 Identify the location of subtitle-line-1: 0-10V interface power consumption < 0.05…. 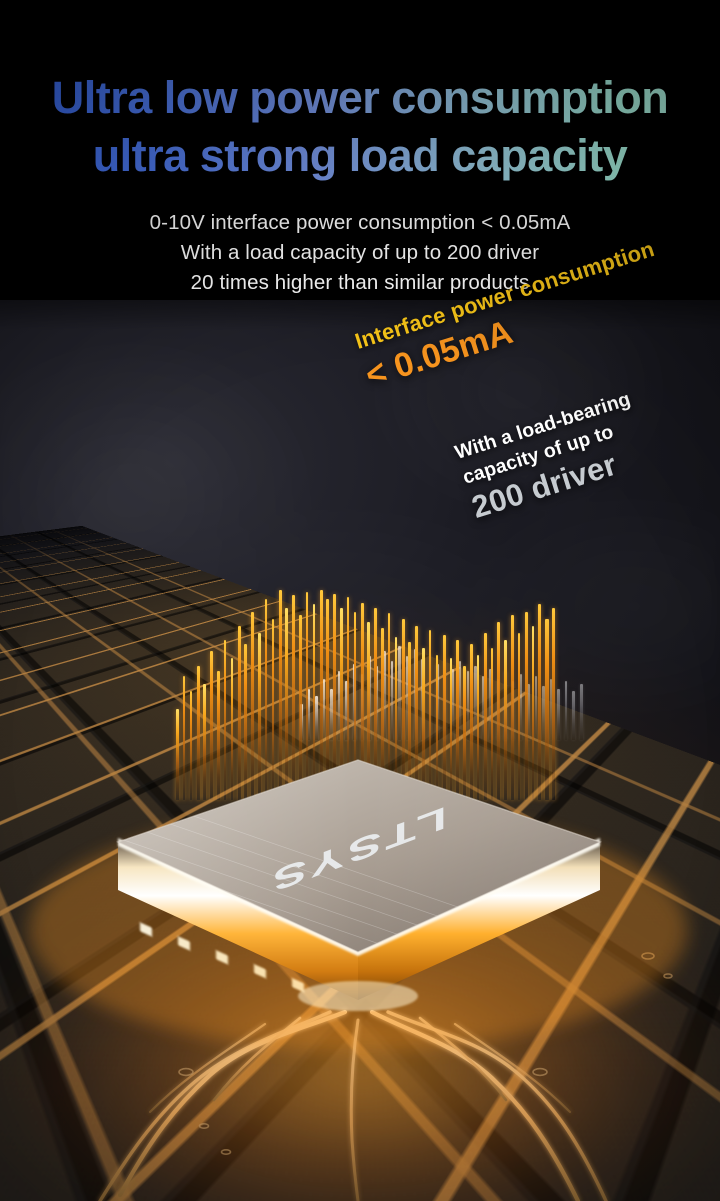
(360, 222).